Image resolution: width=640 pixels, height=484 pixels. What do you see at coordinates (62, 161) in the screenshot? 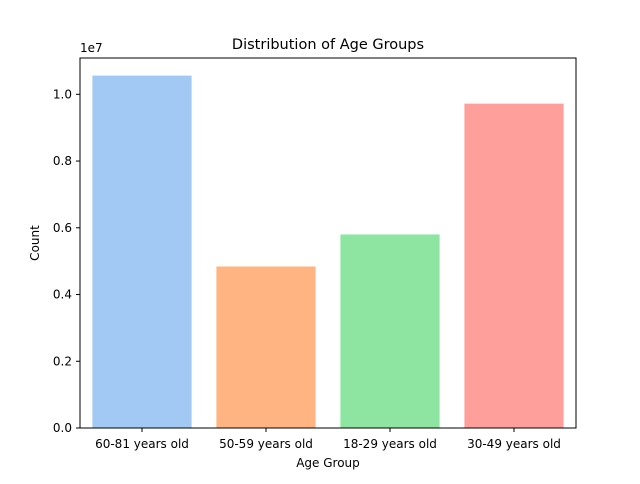
I see `y-tick-label: 0.8` at bounding box center [62, 161].